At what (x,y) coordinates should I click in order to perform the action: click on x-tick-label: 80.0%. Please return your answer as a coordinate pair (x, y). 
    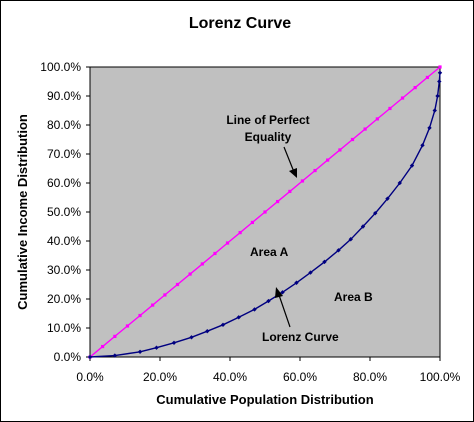
    Looking at the image, I should click on (370, 377).